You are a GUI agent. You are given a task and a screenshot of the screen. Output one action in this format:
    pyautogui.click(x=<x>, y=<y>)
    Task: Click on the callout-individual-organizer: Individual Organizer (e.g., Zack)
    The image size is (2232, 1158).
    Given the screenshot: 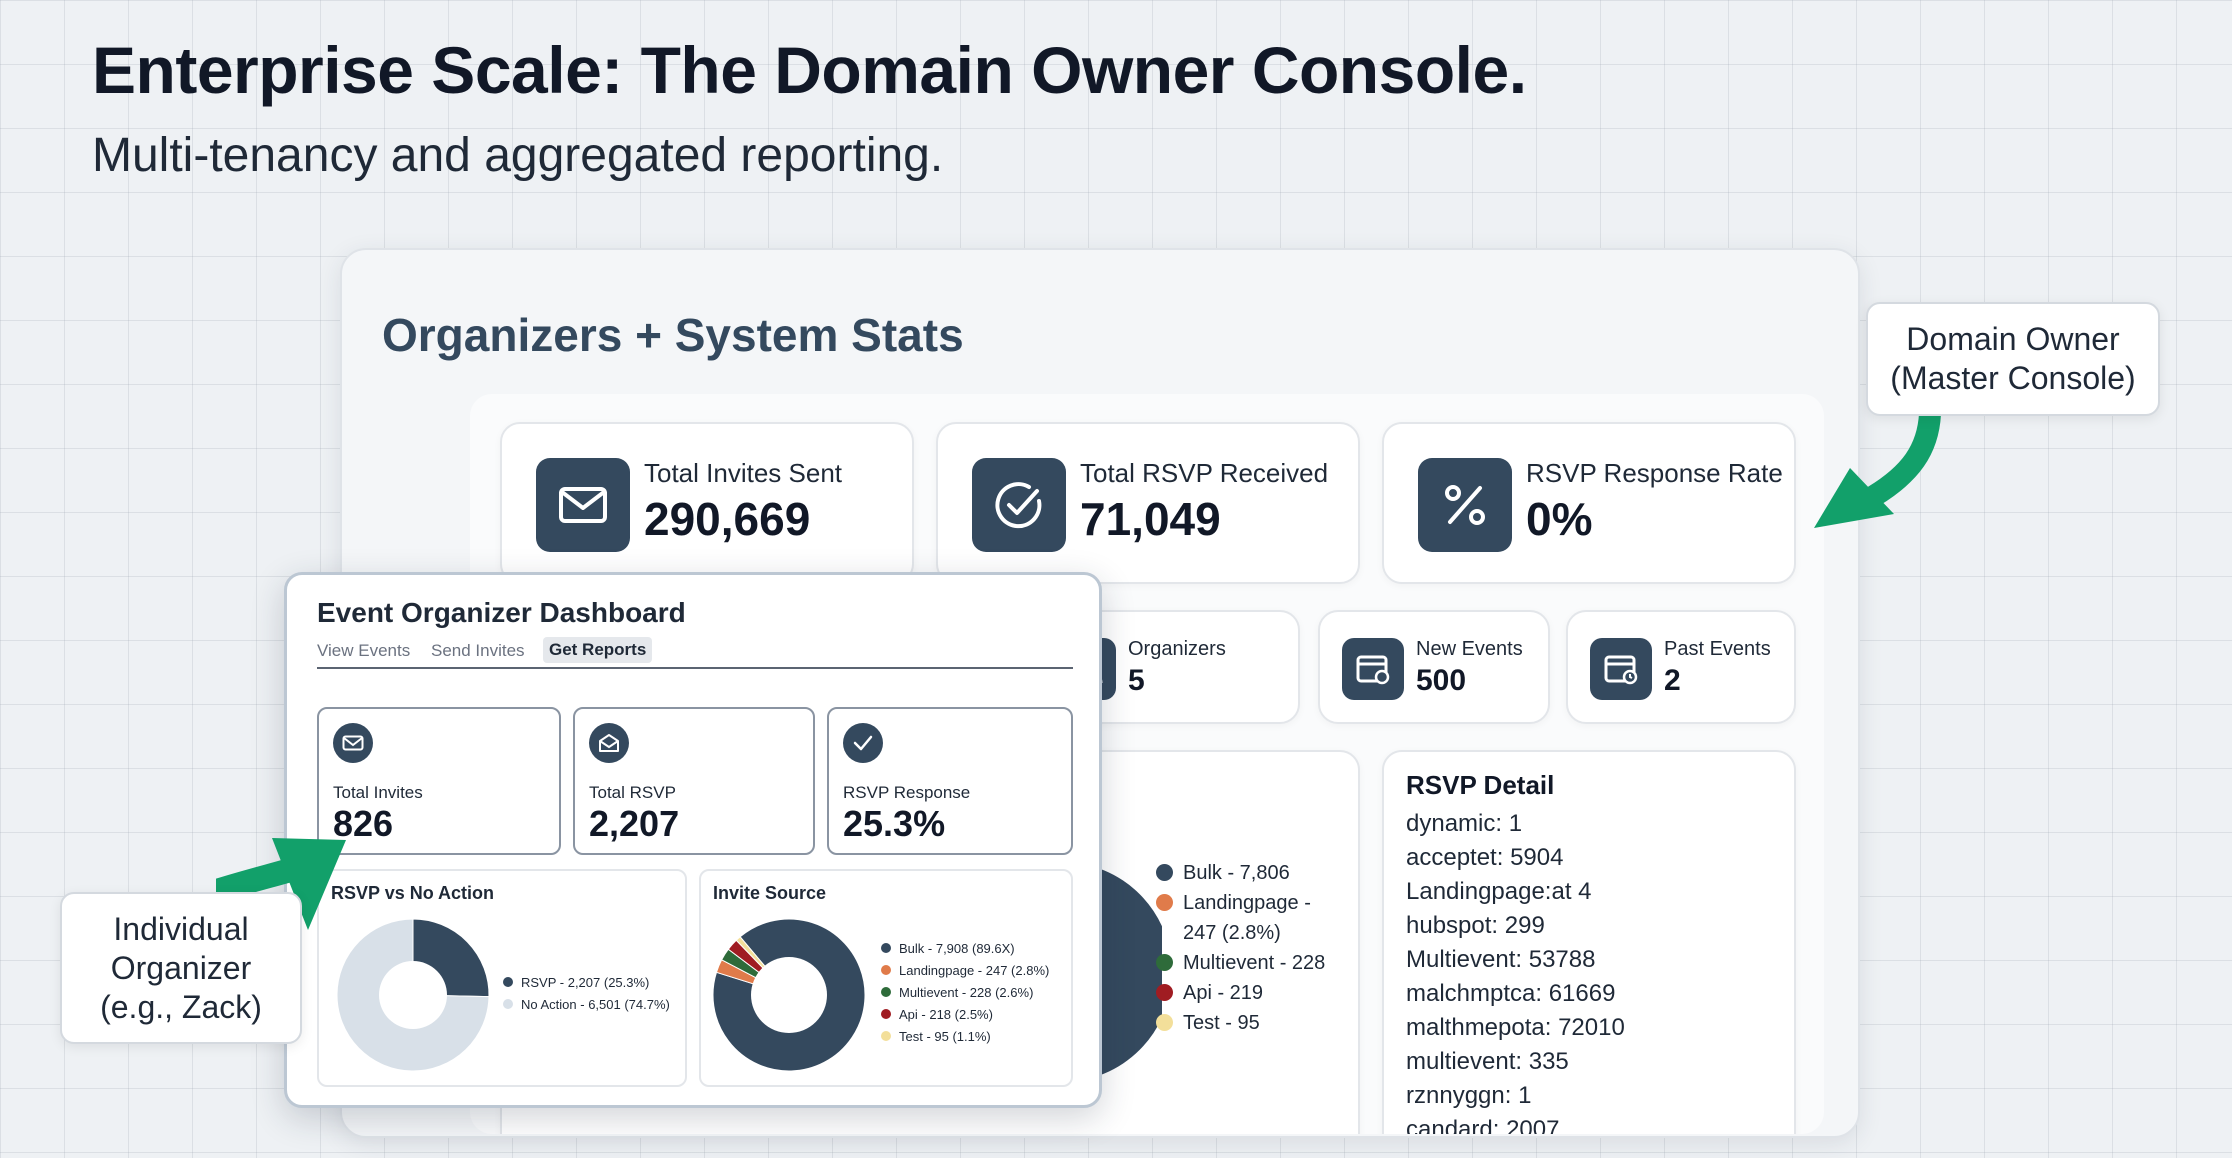 What is the action you would take?
    pyautogui.click(x=181, y=968)
    